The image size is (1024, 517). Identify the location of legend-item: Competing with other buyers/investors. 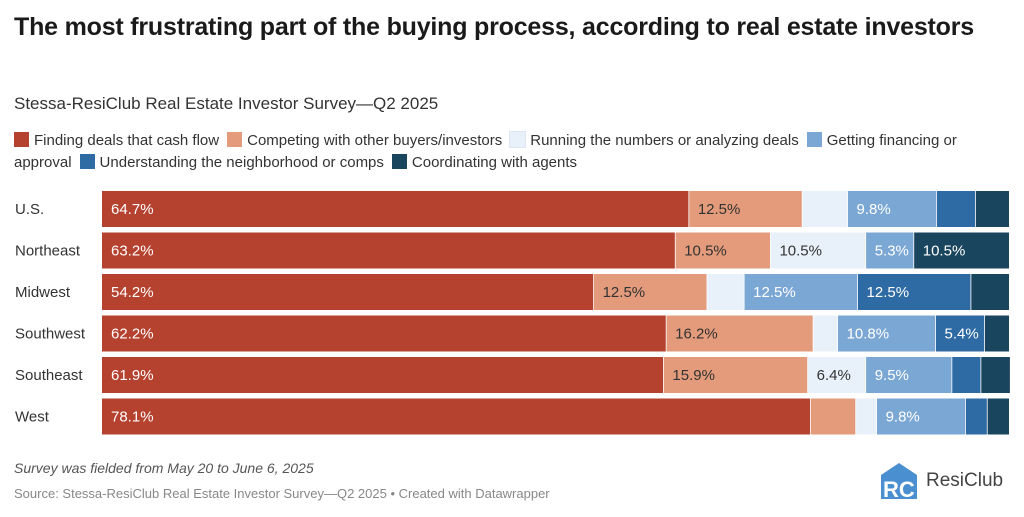
(364, 140).